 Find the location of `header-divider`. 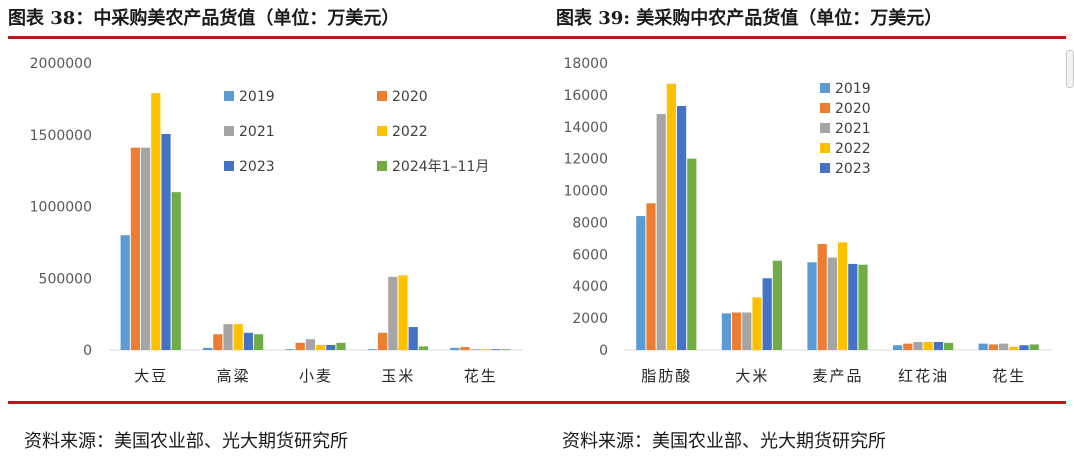

header-divider is located at coordinates (537, 37).